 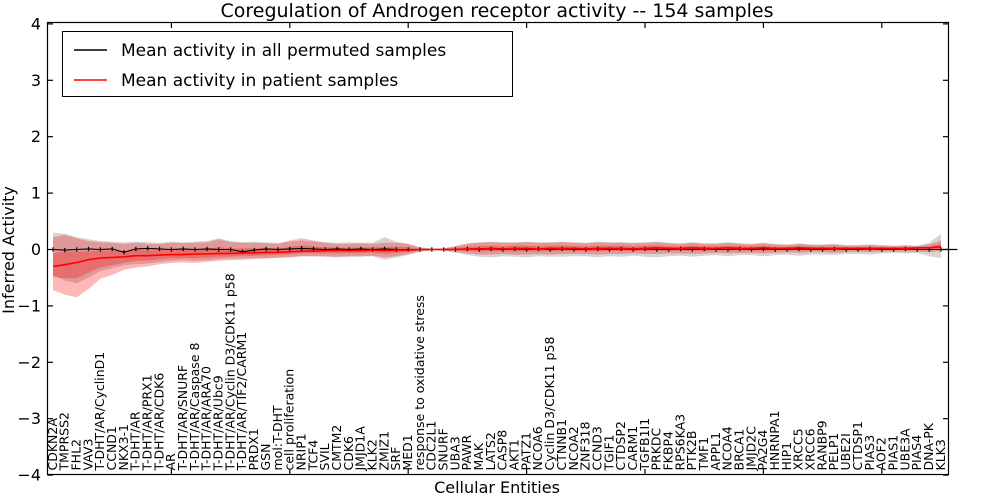 I want to click on x-category-label: JMJD1A, so click(x=360, y=449).